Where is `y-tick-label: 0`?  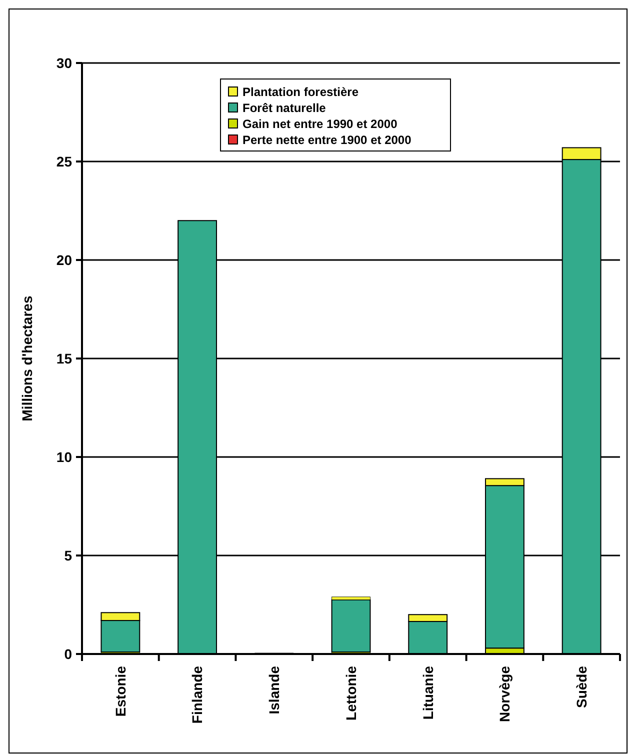
y-tick-label: 0 is located at coordinates (68, 654).